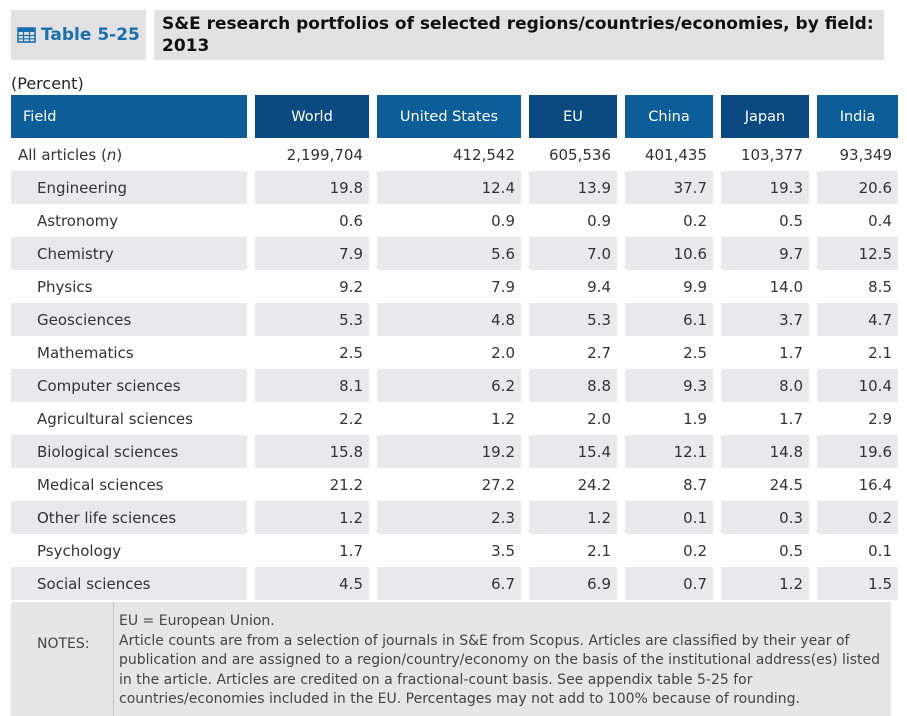  I want to click on cell-value: 4.7, so click(855, 319).